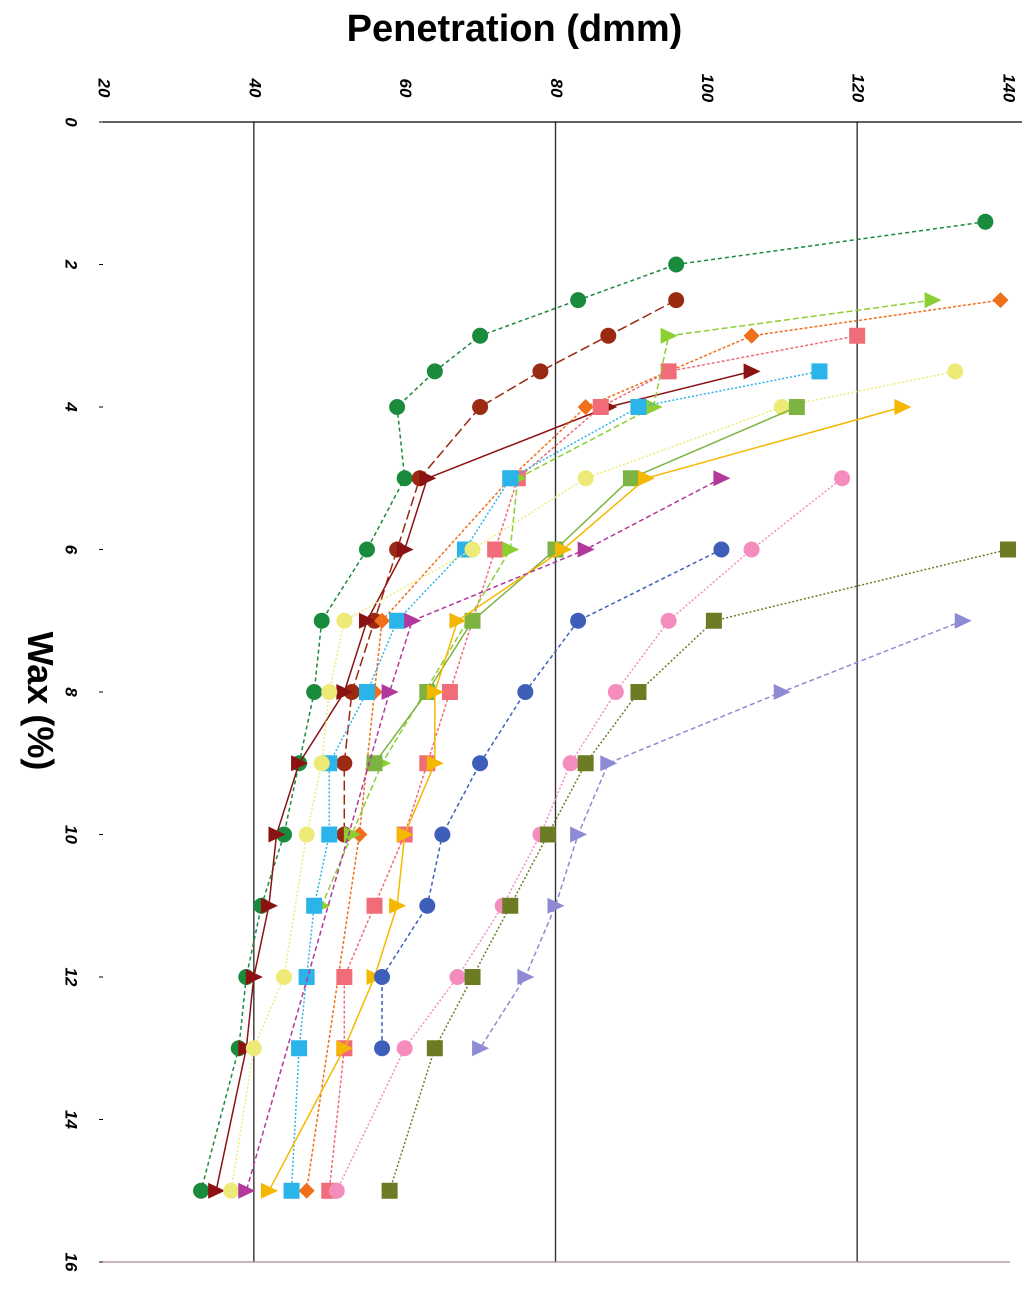 This screenshot has height=1289, width=1029. Describe the element at coordinates (556, 88) in the screenshot. I see `x-tick-label: 80` at that location.